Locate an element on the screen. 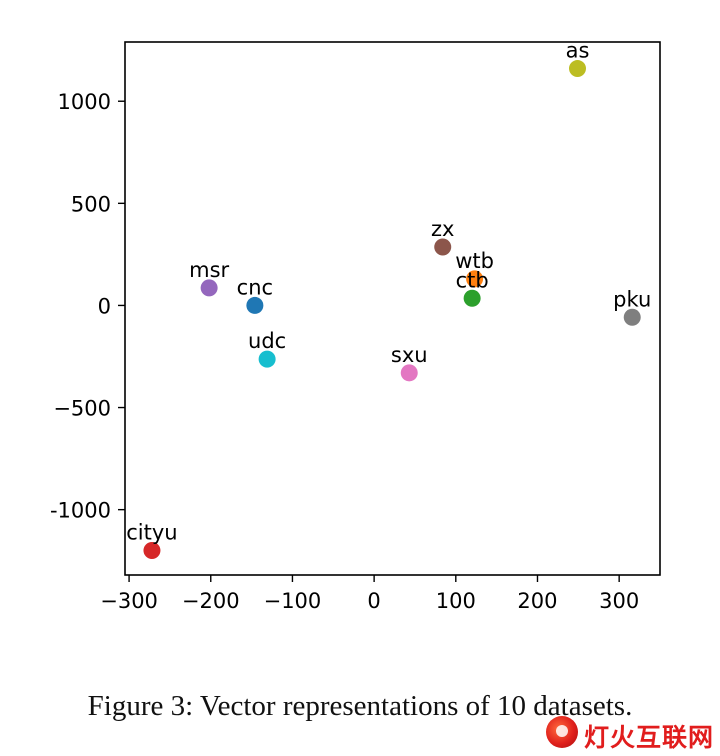 The image size is (720, 756). y-tick-label: 500 is located at coordinates (91, 204).